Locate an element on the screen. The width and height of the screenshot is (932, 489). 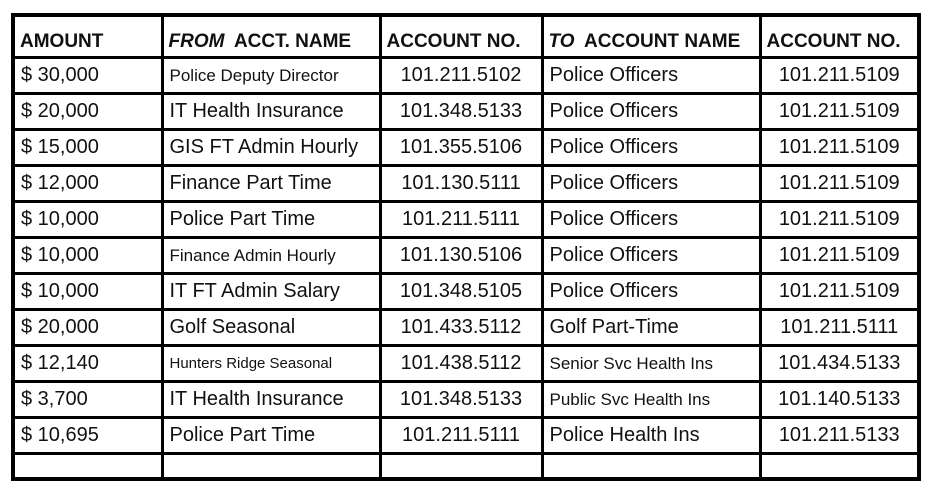
cell-from-name: Finance Part Time is located at coordinates (271, 183).